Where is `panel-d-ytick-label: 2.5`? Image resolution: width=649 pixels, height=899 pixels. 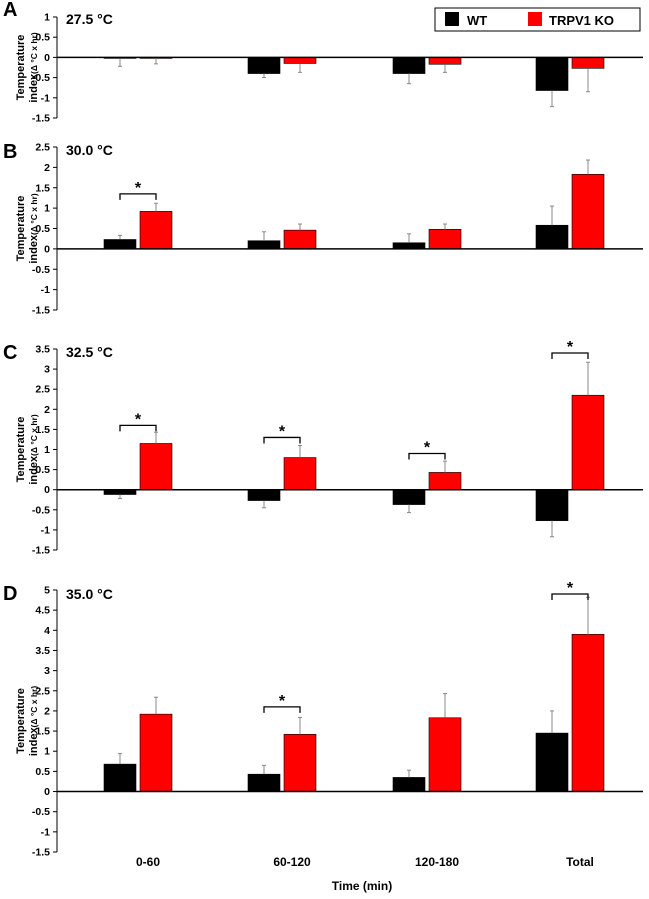
panel-d-ytick-label: 2.5 is located at coordinates (42, 691).